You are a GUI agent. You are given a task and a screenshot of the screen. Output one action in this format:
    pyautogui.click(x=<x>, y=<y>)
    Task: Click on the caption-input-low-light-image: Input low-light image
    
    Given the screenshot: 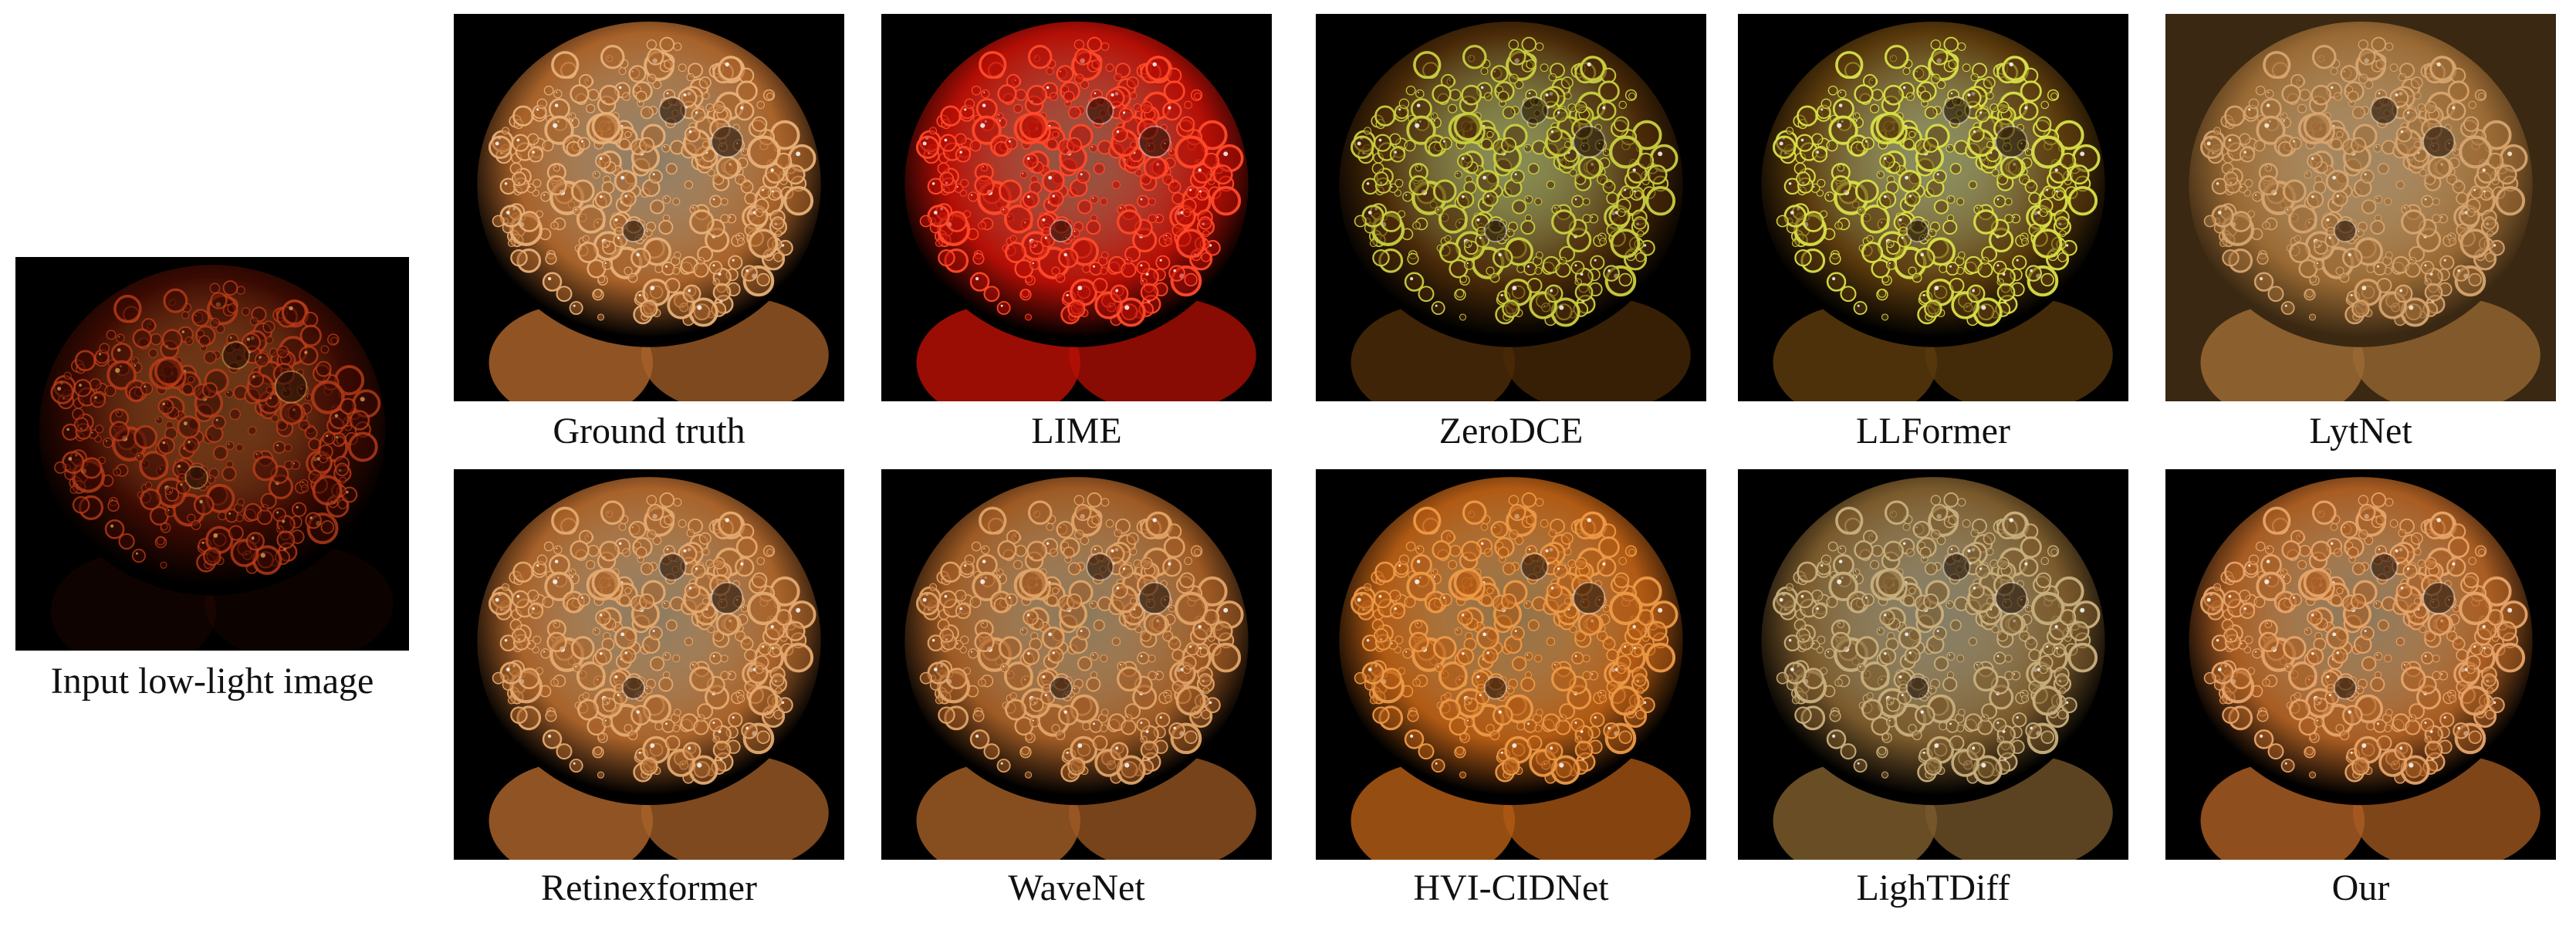 What is the action you would take?
    pyautogui.click(x=212, y=681)
    